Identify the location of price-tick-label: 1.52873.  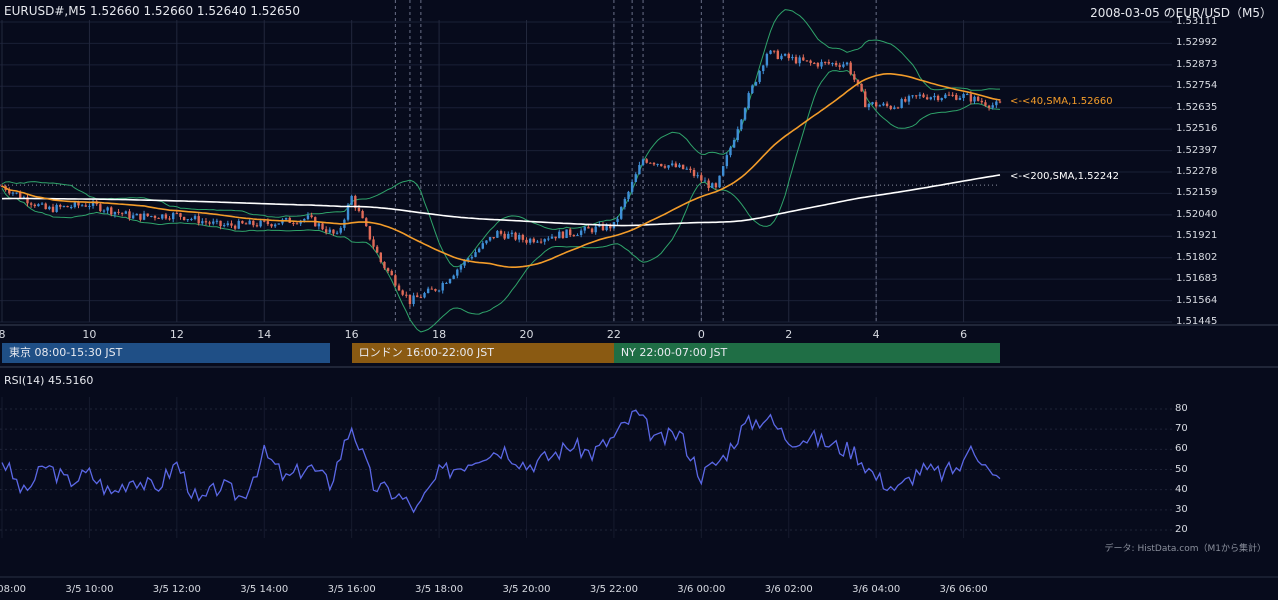
(1197, 64).